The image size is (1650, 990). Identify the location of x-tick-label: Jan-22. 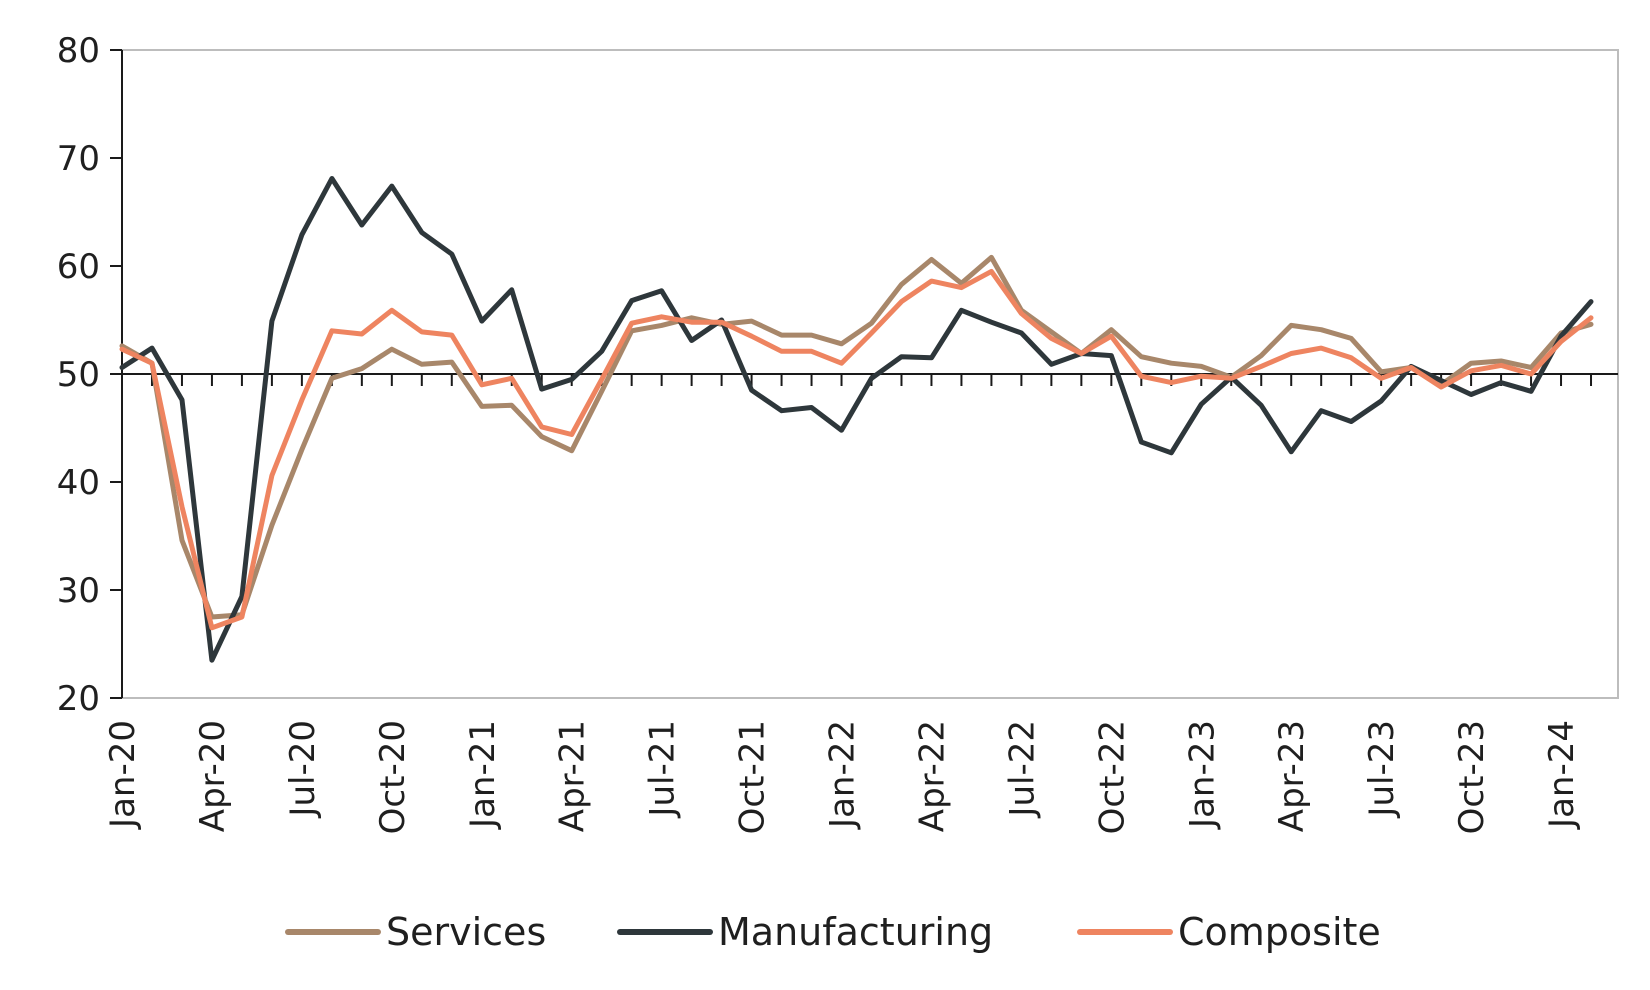
(843, 775).